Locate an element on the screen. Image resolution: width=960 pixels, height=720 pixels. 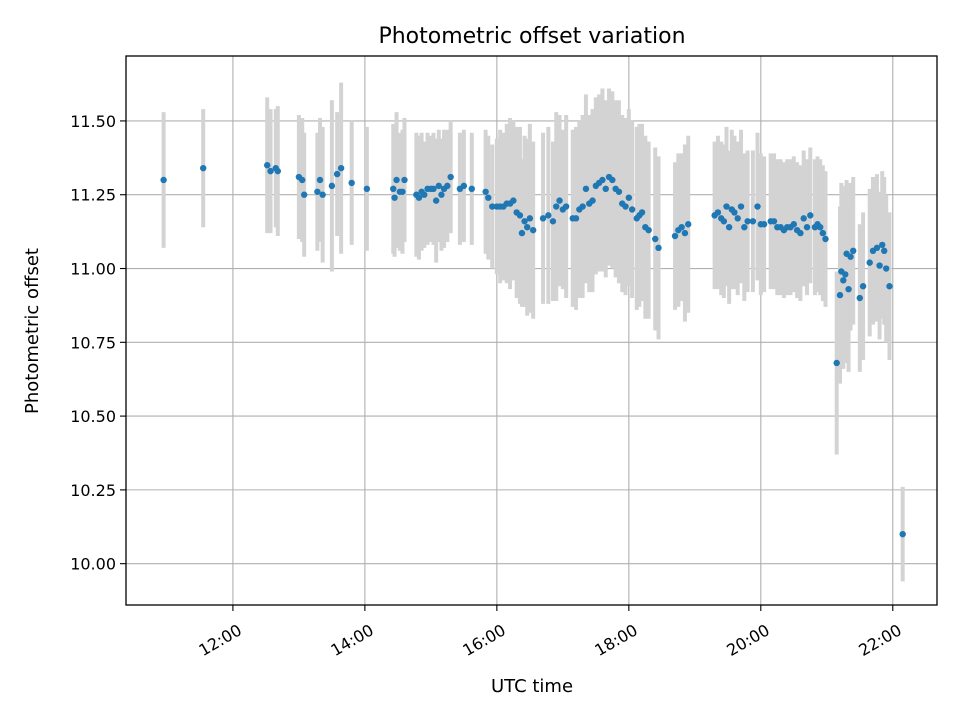
y-axis-label: Photometric offset is located at coordinates (32, 331).